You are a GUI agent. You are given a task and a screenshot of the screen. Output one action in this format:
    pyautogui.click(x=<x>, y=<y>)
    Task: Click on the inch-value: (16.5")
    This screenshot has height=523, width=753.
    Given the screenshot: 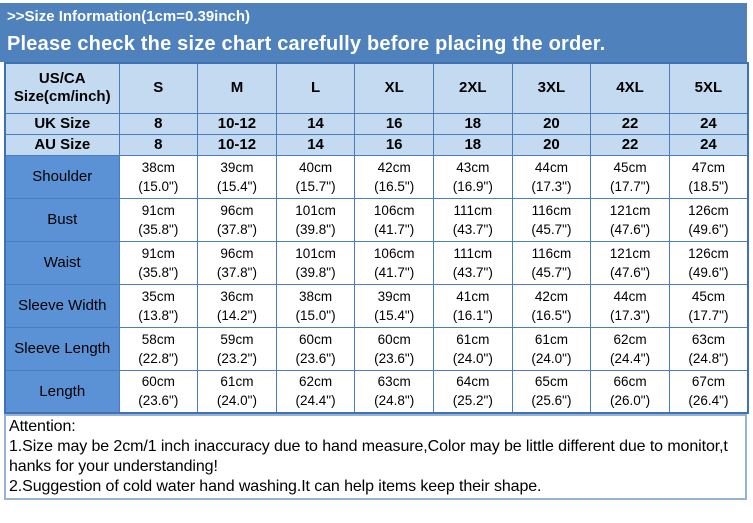 What is the action you would take?
    pyautogui.click(x=551, y=315)
    